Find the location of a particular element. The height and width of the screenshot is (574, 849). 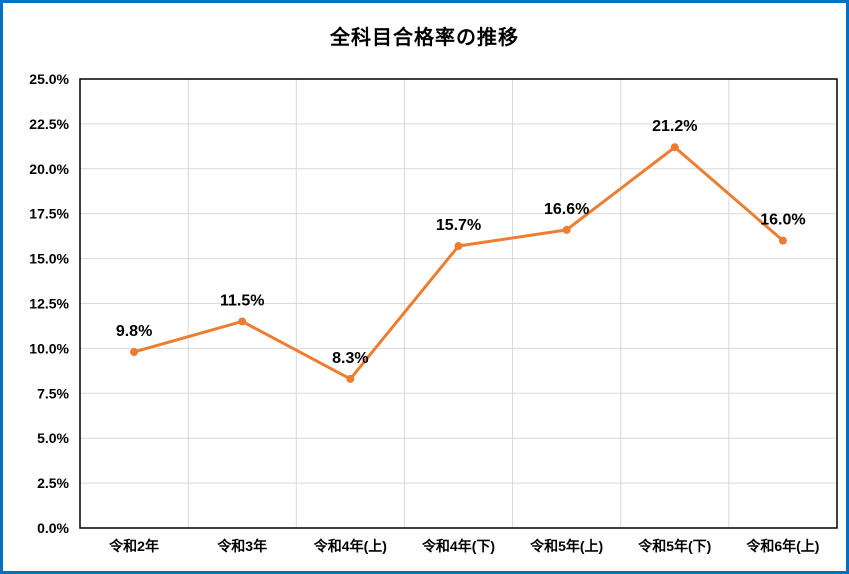

x-axis-category-label: 令和5年(上) is located at coordinates (566, 546).